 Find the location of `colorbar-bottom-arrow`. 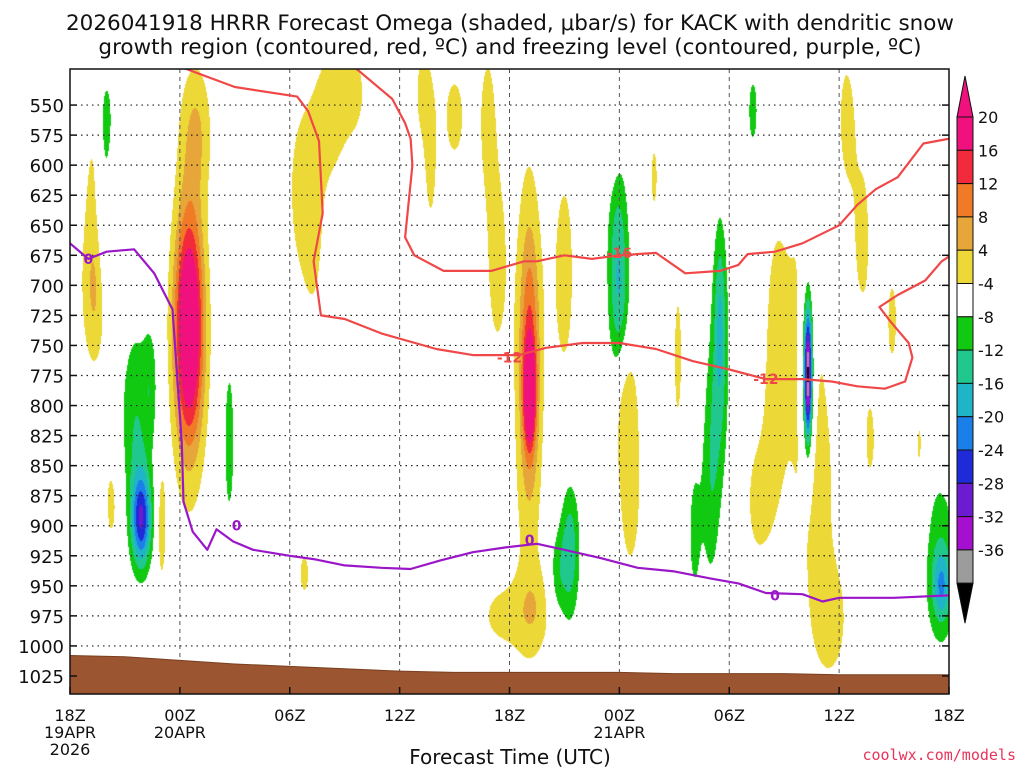

colorbar-bottom-arrow is located at coordinates (965, 603).